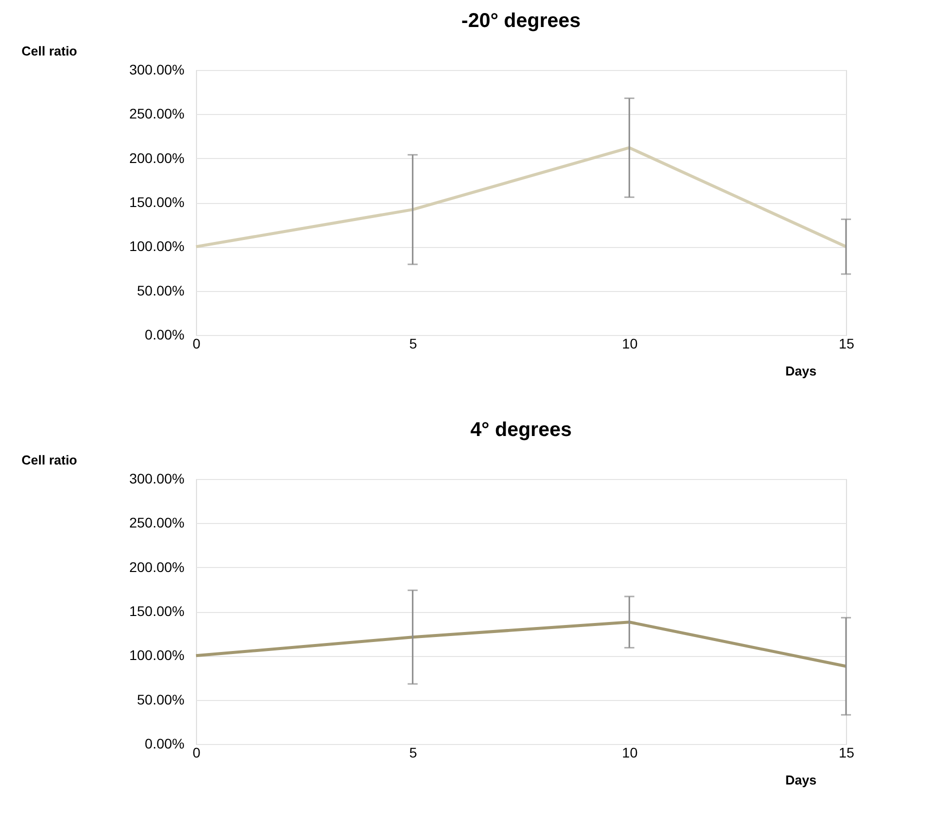  Describe the element at coordinates (521, 21) in the screenshot. I see `chart-title: -20° degrees` at that location.